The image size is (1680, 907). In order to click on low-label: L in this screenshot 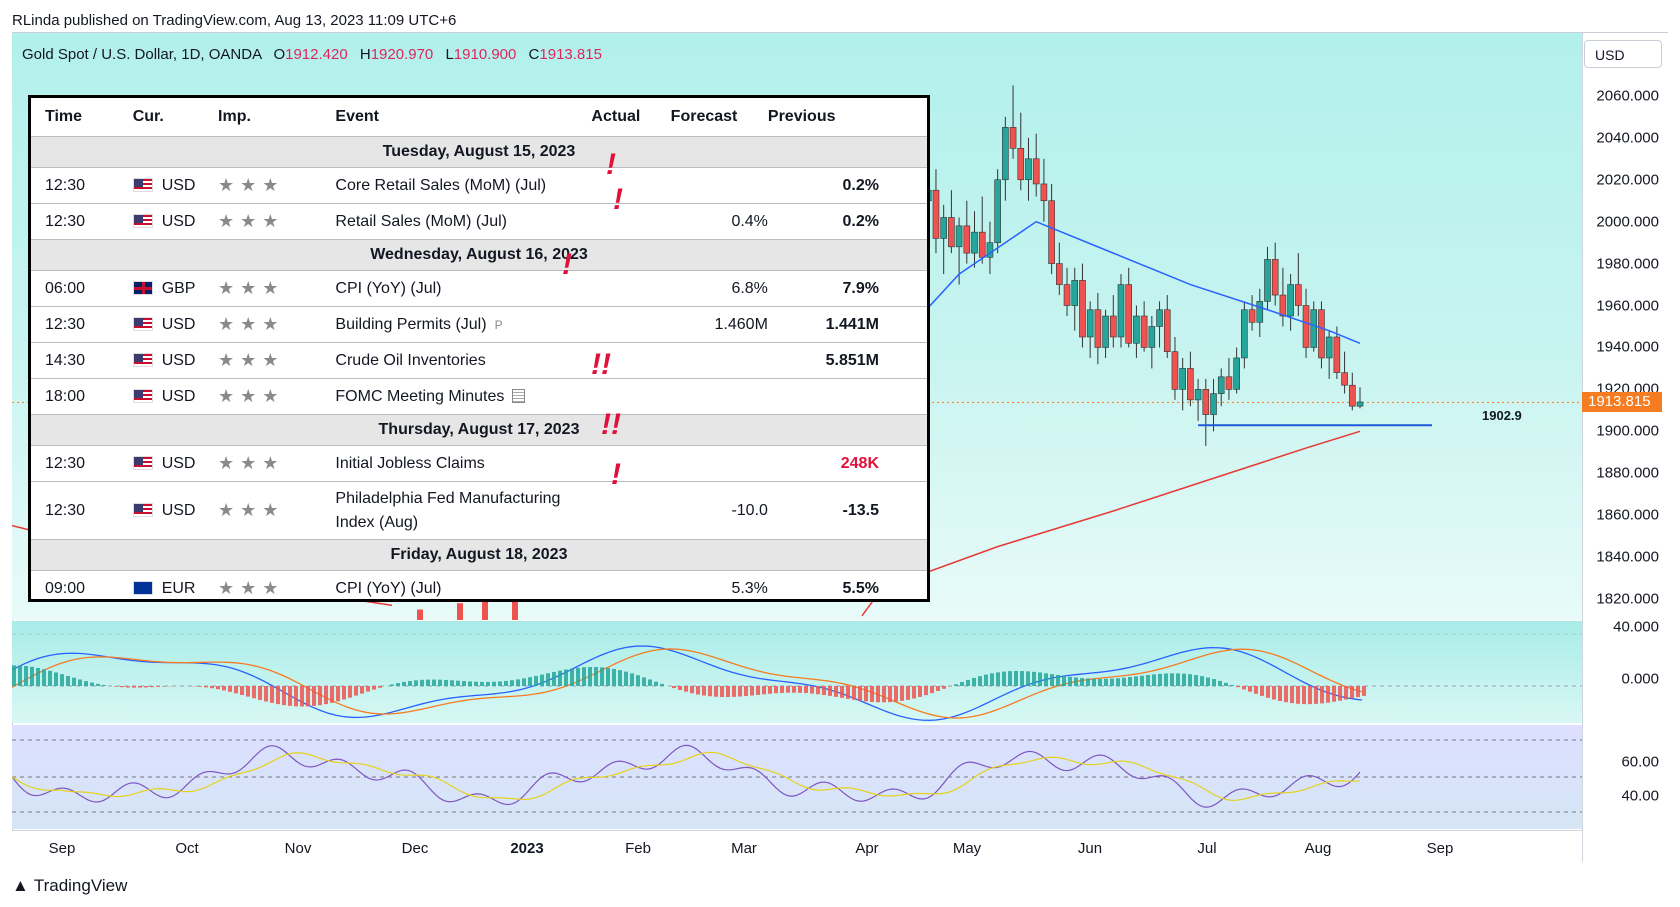, I will do `click(449, 54)`.